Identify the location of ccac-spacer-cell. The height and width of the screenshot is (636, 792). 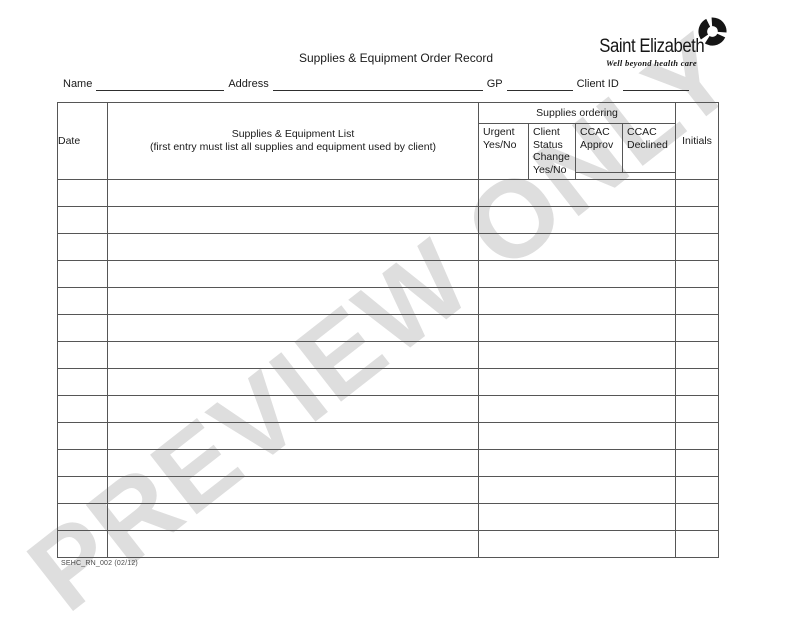
(625, 176).